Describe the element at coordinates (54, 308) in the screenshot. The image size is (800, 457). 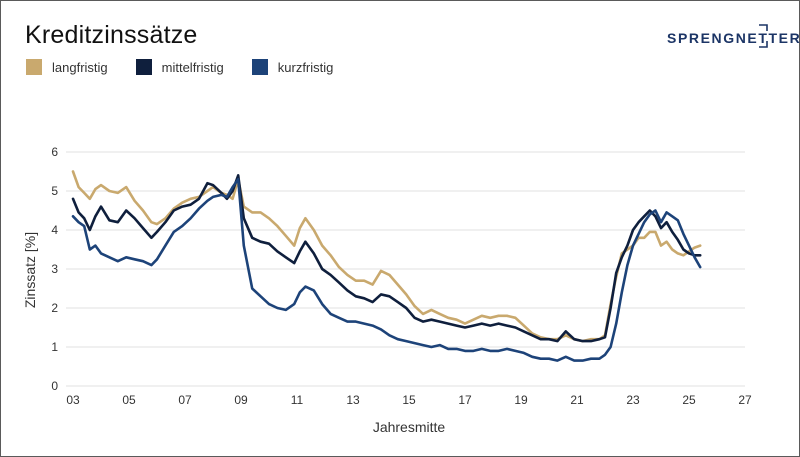
I see `y-tick-label: 2` at that location.